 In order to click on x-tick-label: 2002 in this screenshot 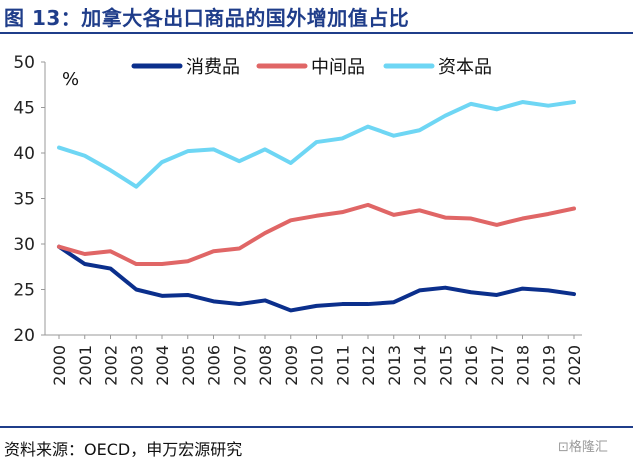, I will do `click(111, 365)`.